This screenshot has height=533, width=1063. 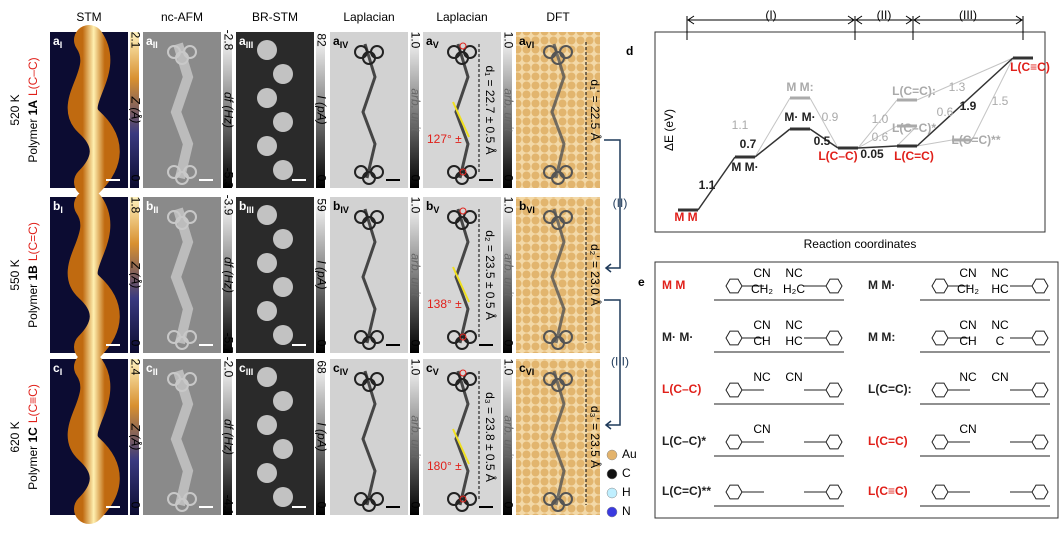 What do you see at coordinates (530, 210) in the screenshot?
I see `text-part: VI` at bounding box center [530, 210].